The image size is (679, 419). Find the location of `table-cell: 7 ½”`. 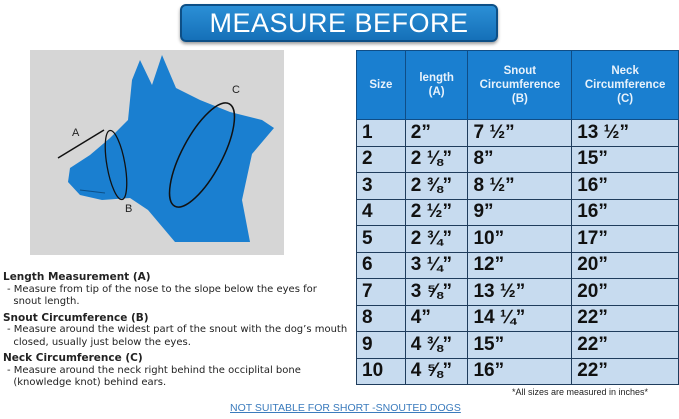

table-cell: 7 ½” is located at coordinates (520, 133).